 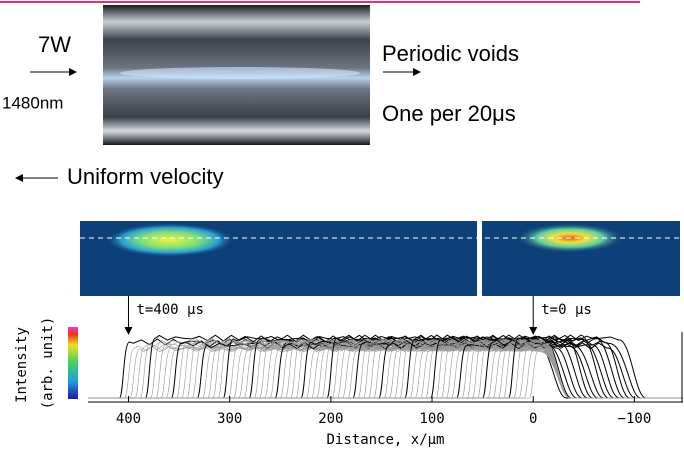 What do you see at coordinates (128, 419) in the screenshot?
I see `x-tick-label: 400` at bounding box center [128, 419].